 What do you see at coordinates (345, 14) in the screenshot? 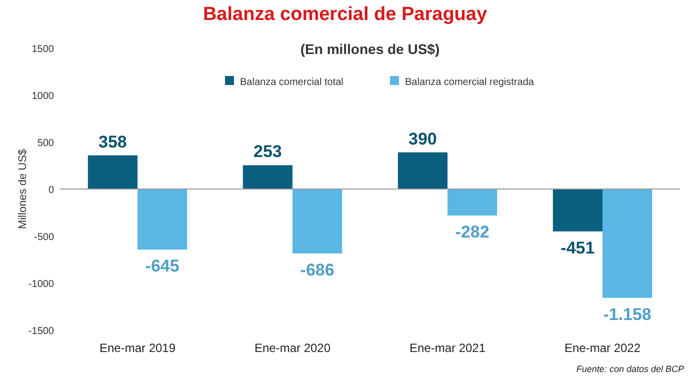
I see `chart-title: Balanza comercial de Paraguay` at bounding box center [345, 14].